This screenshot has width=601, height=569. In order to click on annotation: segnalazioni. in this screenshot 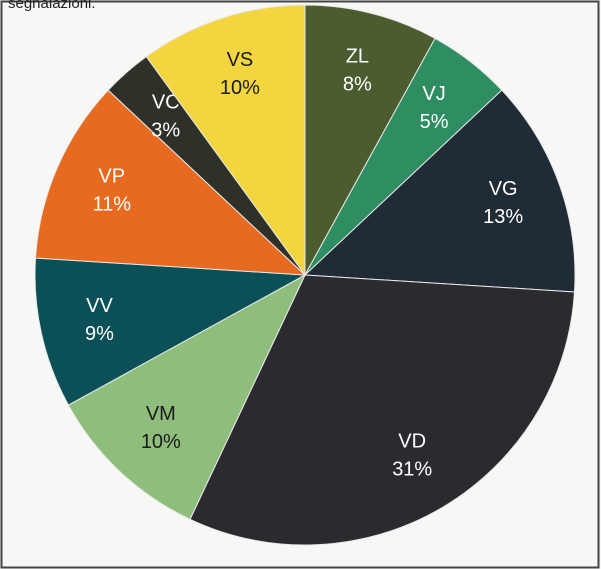, I will do `click(52, 6)`.